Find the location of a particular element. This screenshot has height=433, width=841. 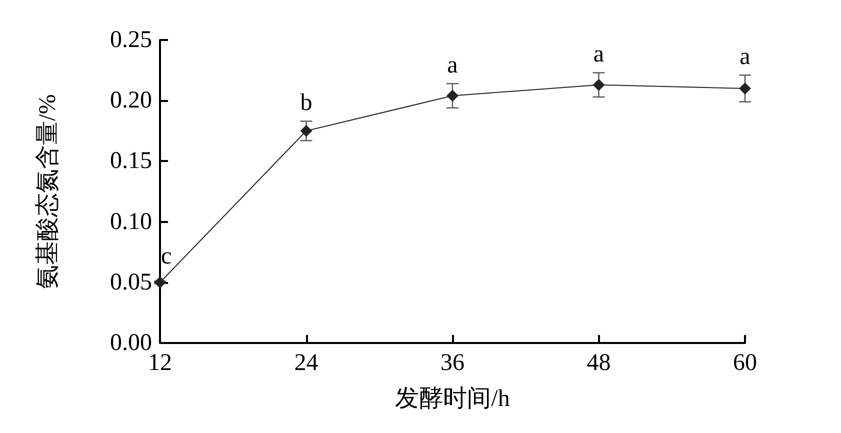

x-tick-label: 36 is located at coordinates (452, 363).